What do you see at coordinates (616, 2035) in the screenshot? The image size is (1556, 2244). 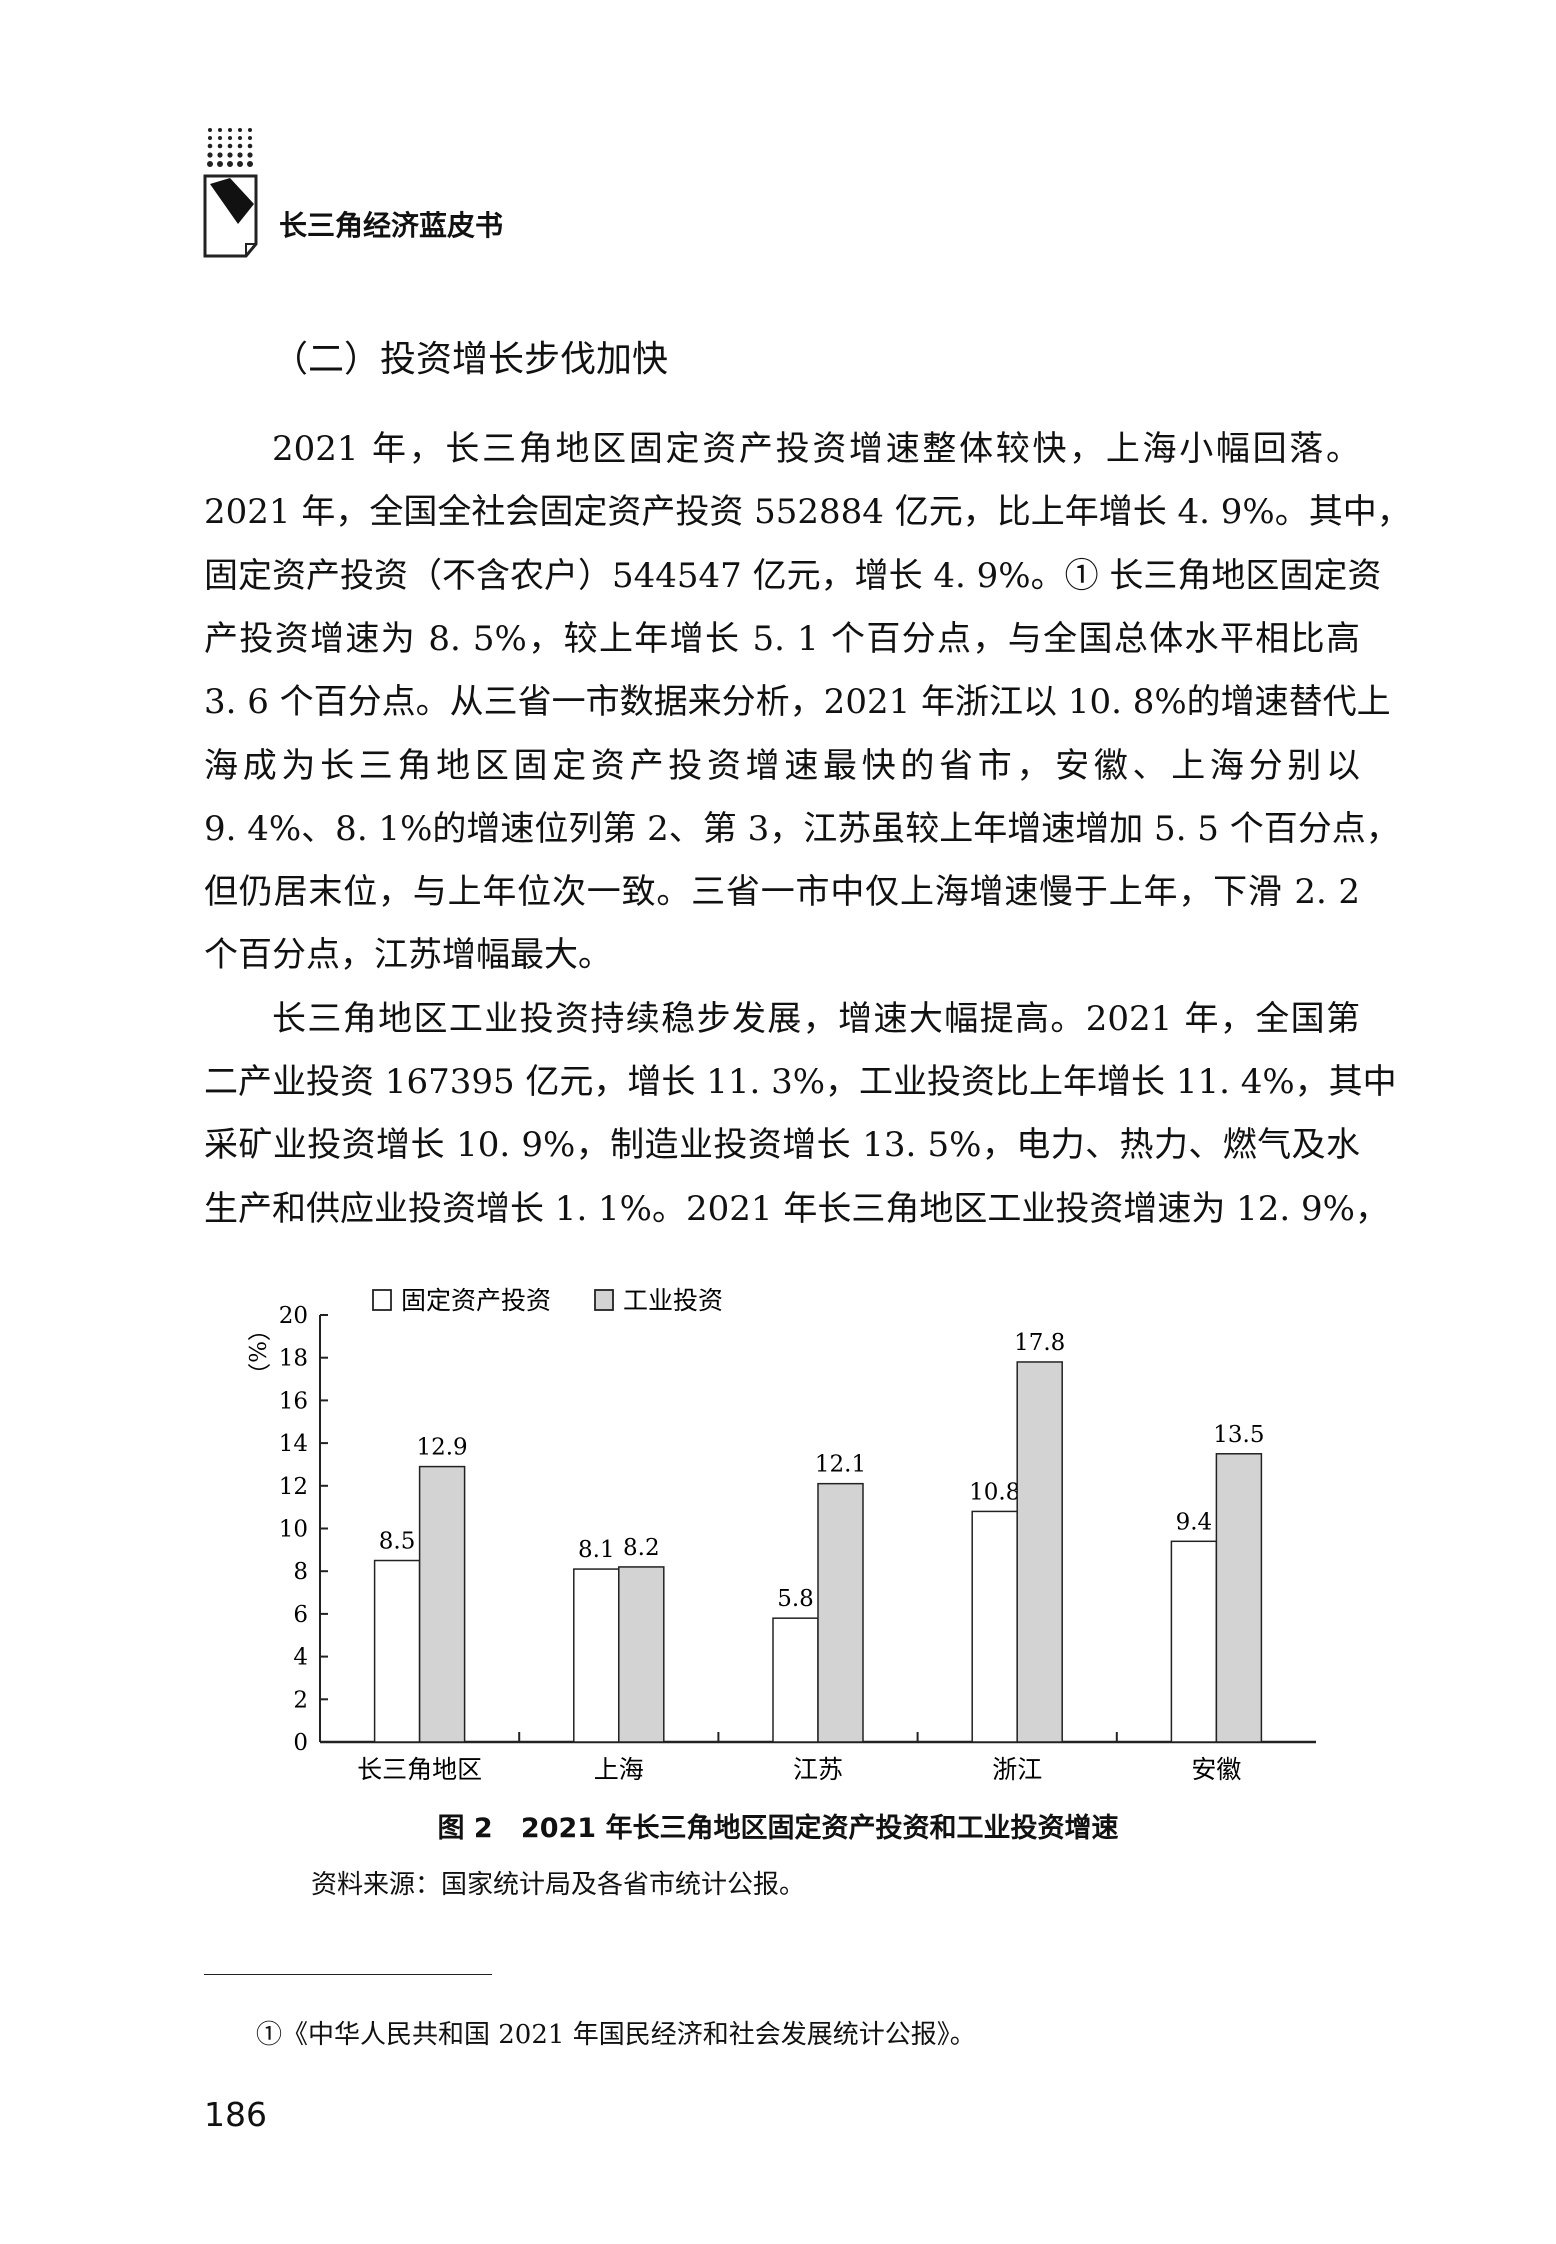 I see `footnote: ①《中华人民共和国 2021 年国民经济和社会发展统计公报》。` at bounding box center [616, 2035].